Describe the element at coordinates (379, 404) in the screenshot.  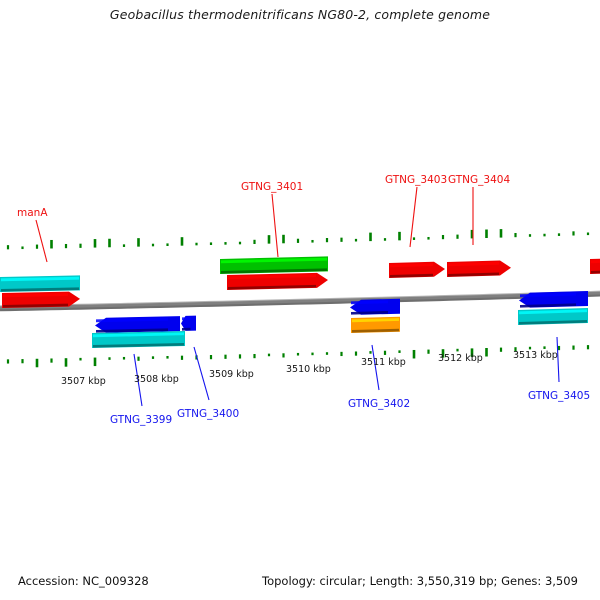
I see `gene-label-GTNG_3402: GTNG_3402` at that location.